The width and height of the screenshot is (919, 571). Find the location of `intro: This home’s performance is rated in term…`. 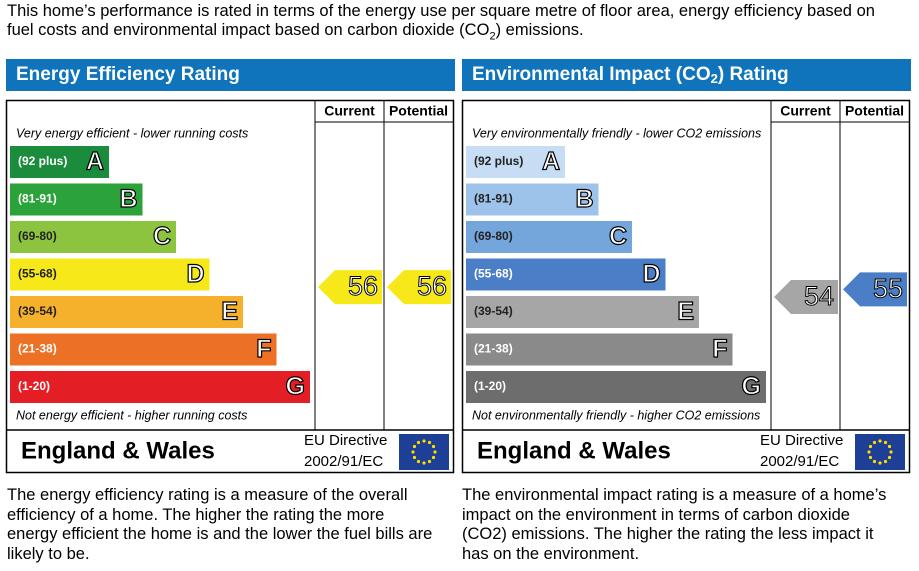

intro: This home’s performance is rated in term… is located at coordinates (452, 24).